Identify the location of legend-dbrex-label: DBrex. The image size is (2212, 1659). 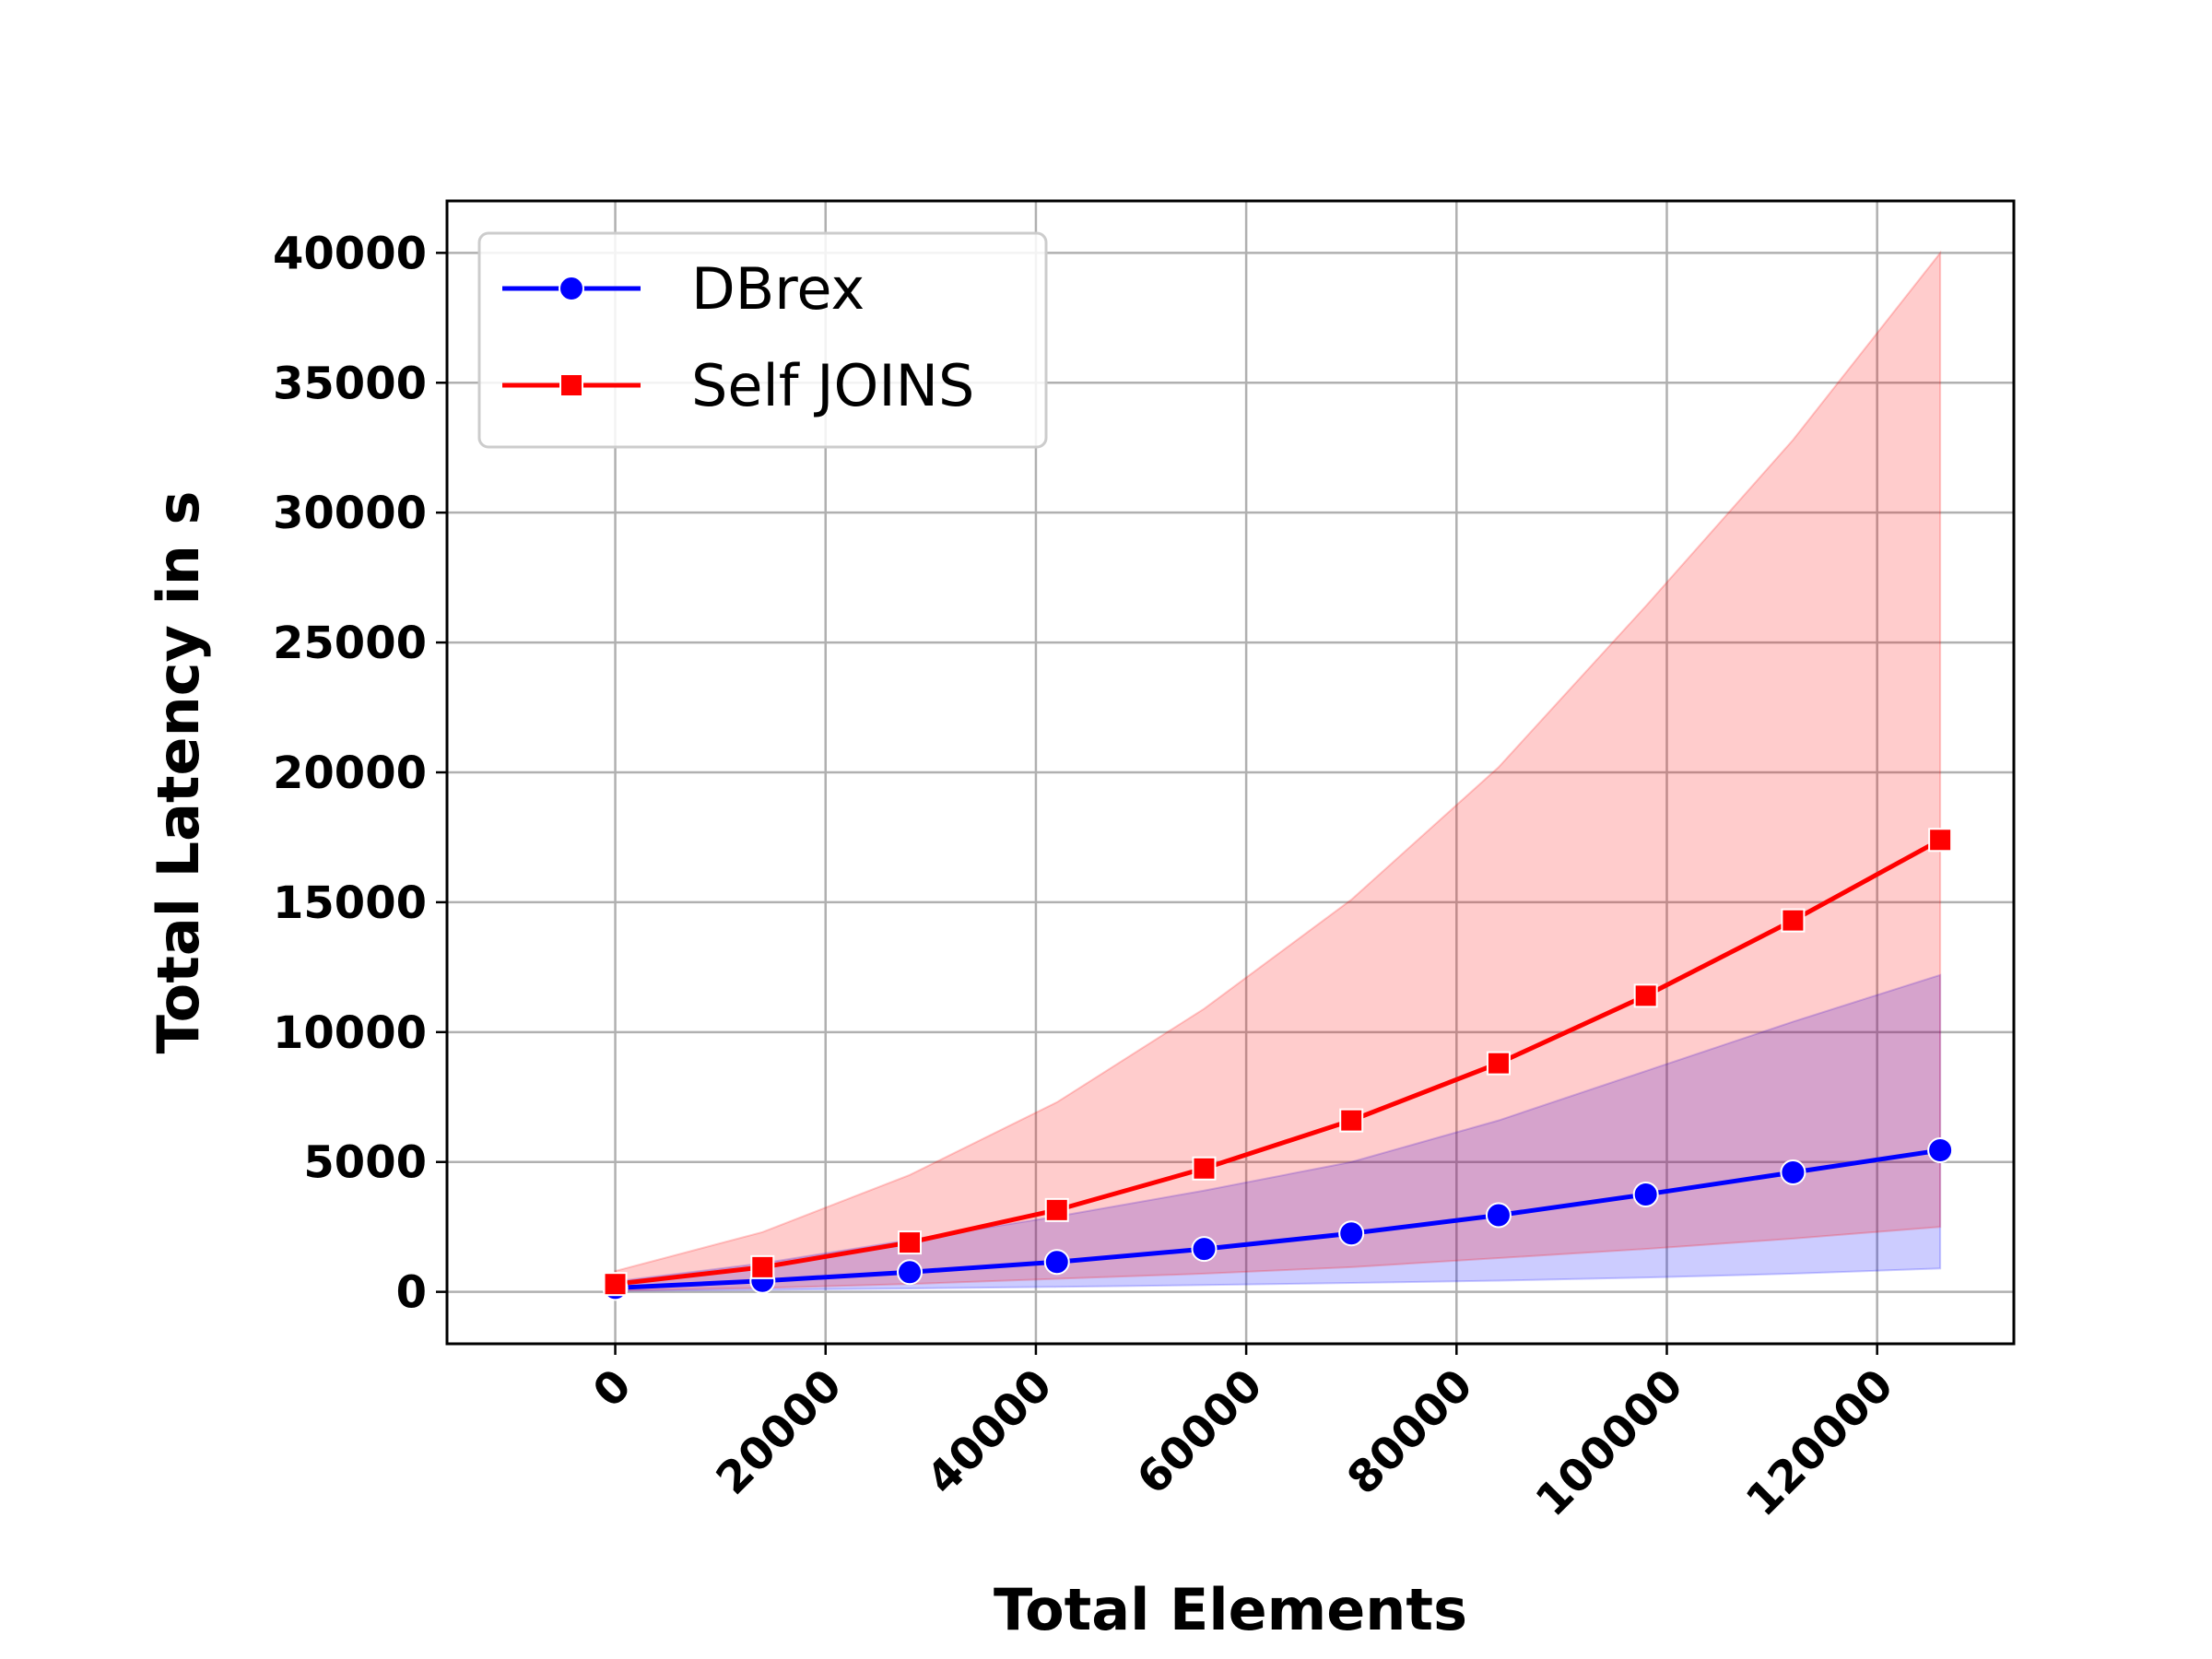
(778, 289).